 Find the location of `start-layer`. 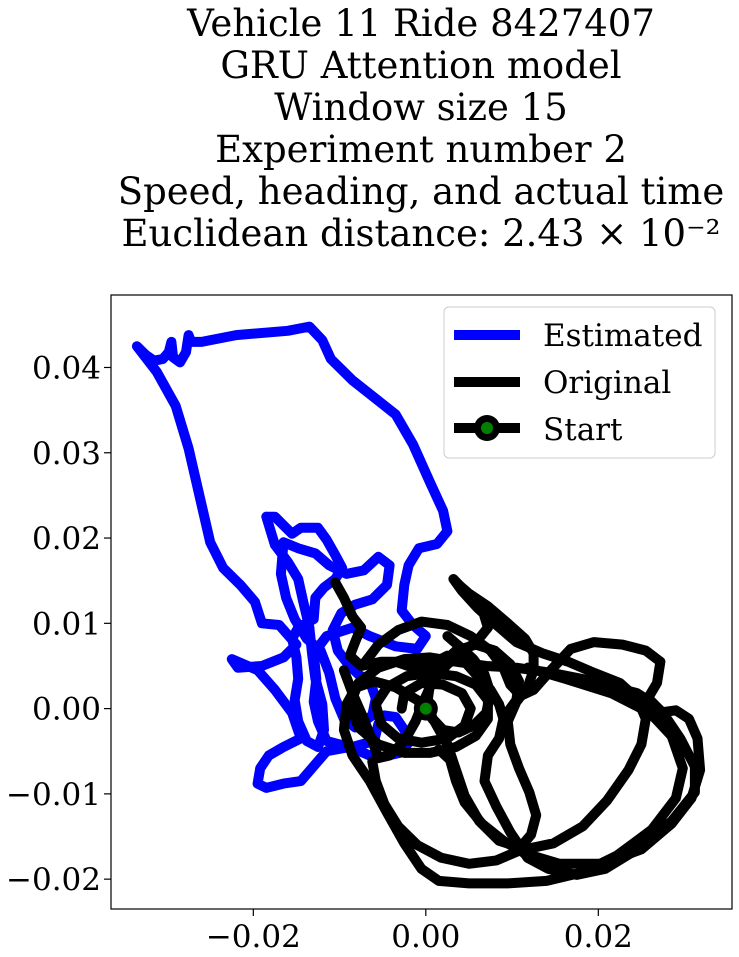

start-layer is located at coordinates (425, 708).